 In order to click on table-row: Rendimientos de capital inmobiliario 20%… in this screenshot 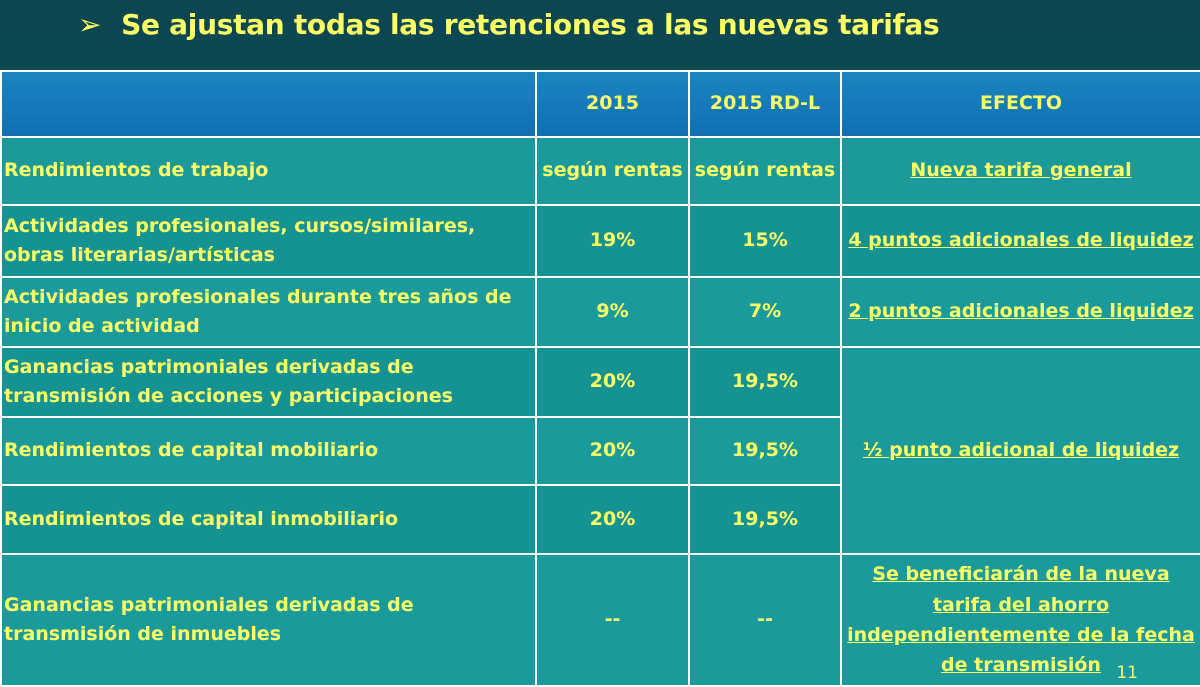, I will do `click(600, 519)`.